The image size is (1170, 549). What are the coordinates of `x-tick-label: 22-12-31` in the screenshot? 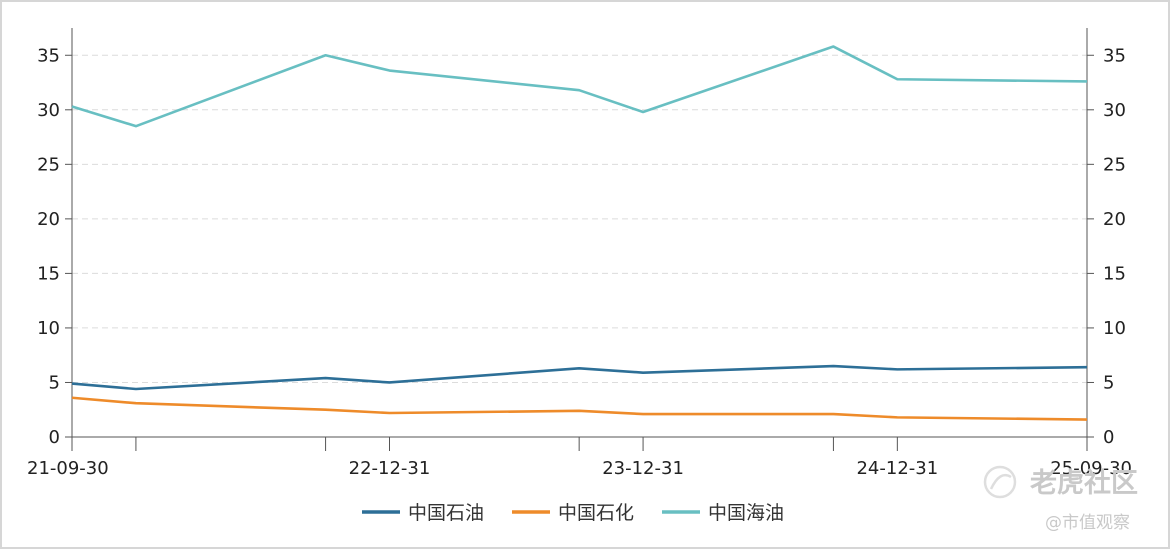 It's located at (390, 468).